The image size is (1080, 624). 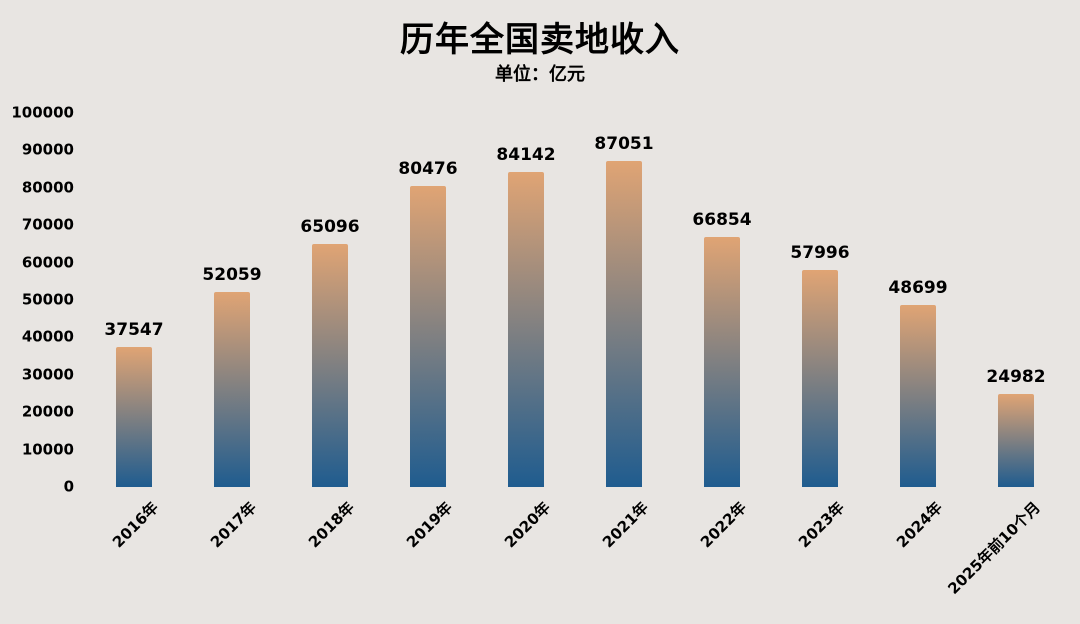 I want to click on x-axis-label: 2019年, so click(x=430, y=525).